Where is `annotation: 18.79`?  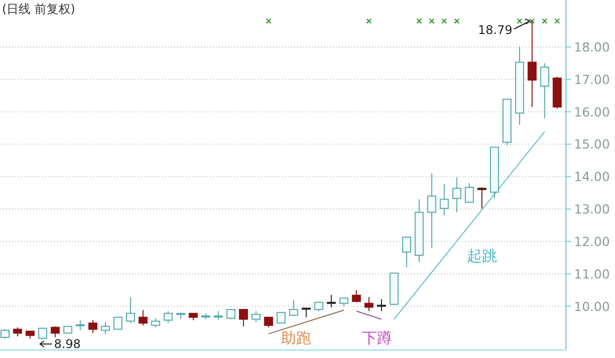 annotation: 18.79 is located at coordinates (495, 30).